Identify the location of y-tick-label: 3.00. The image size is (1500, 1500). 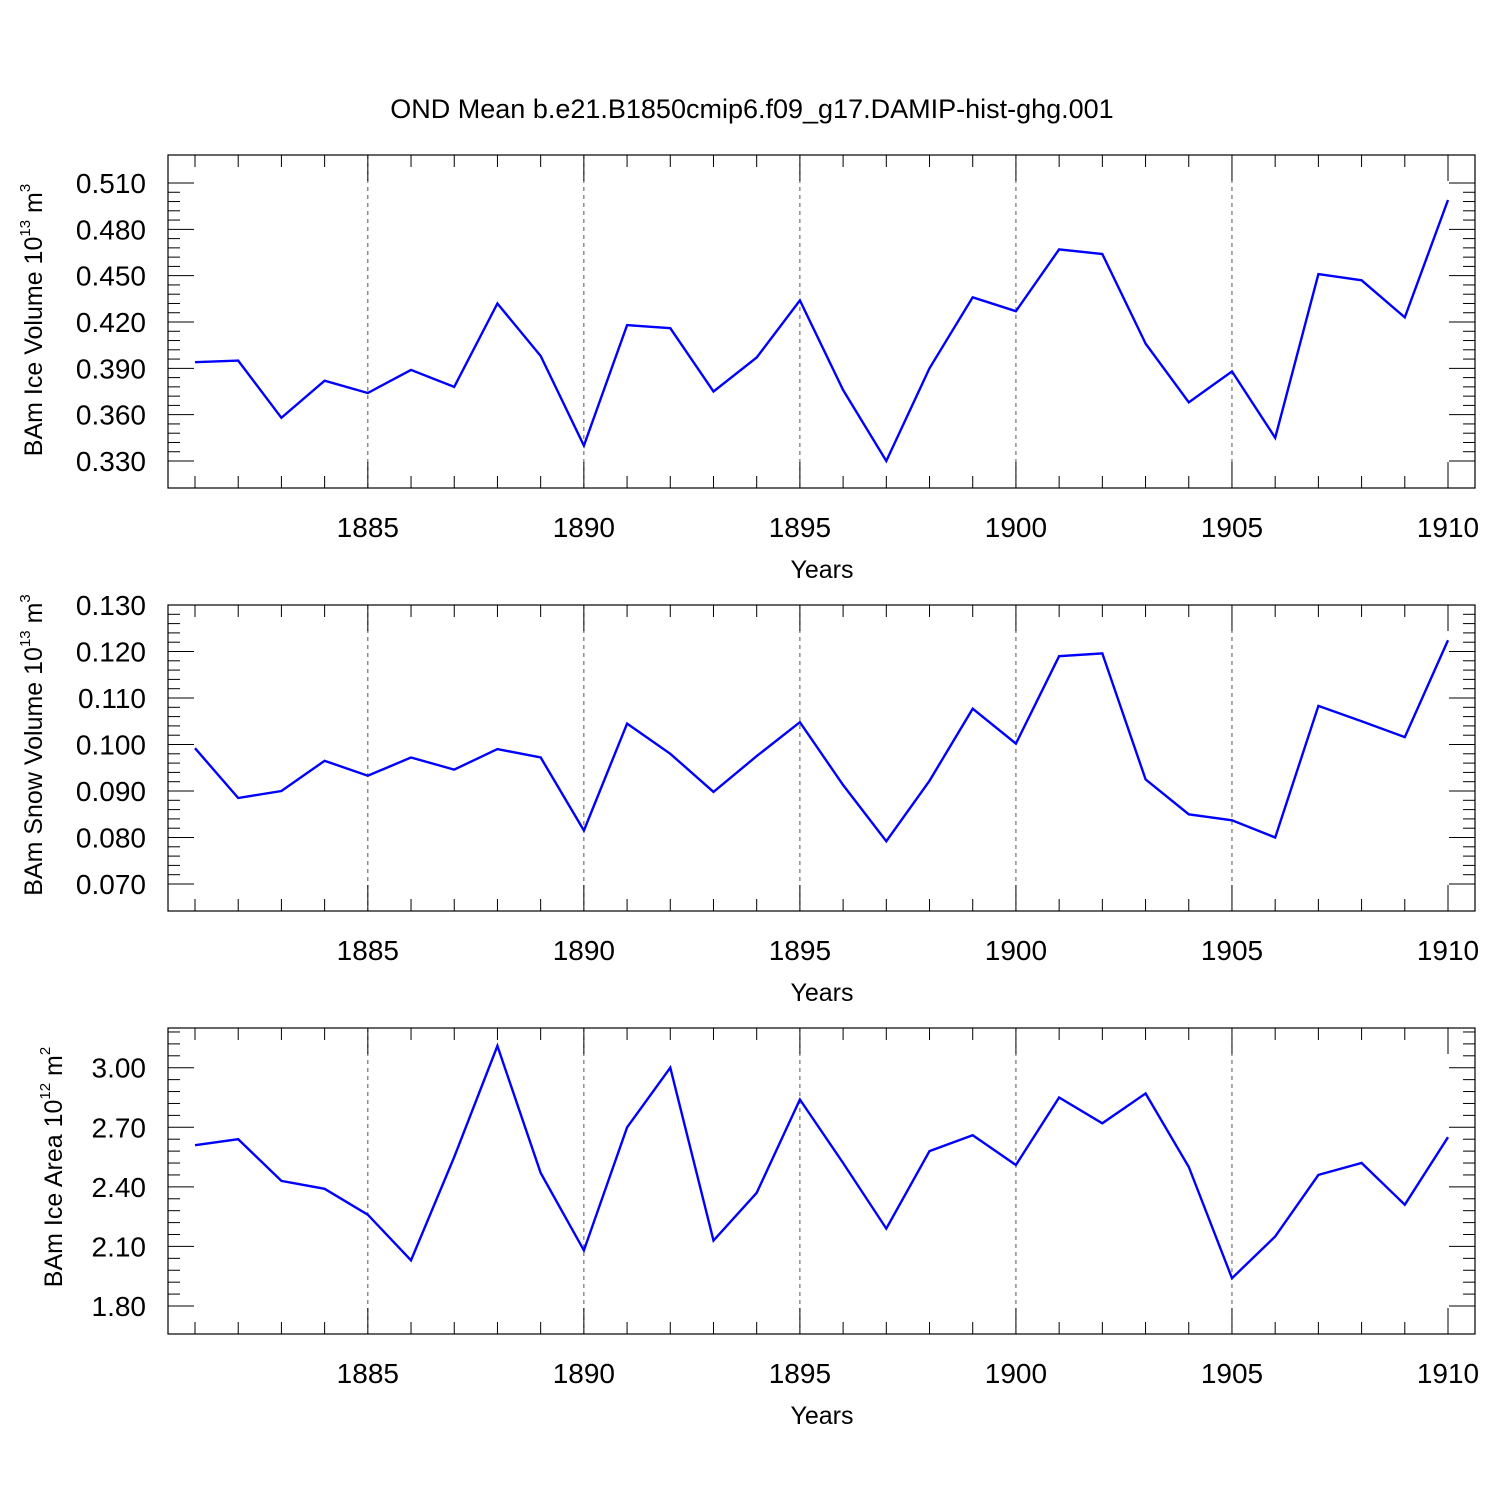
(119, 1068).